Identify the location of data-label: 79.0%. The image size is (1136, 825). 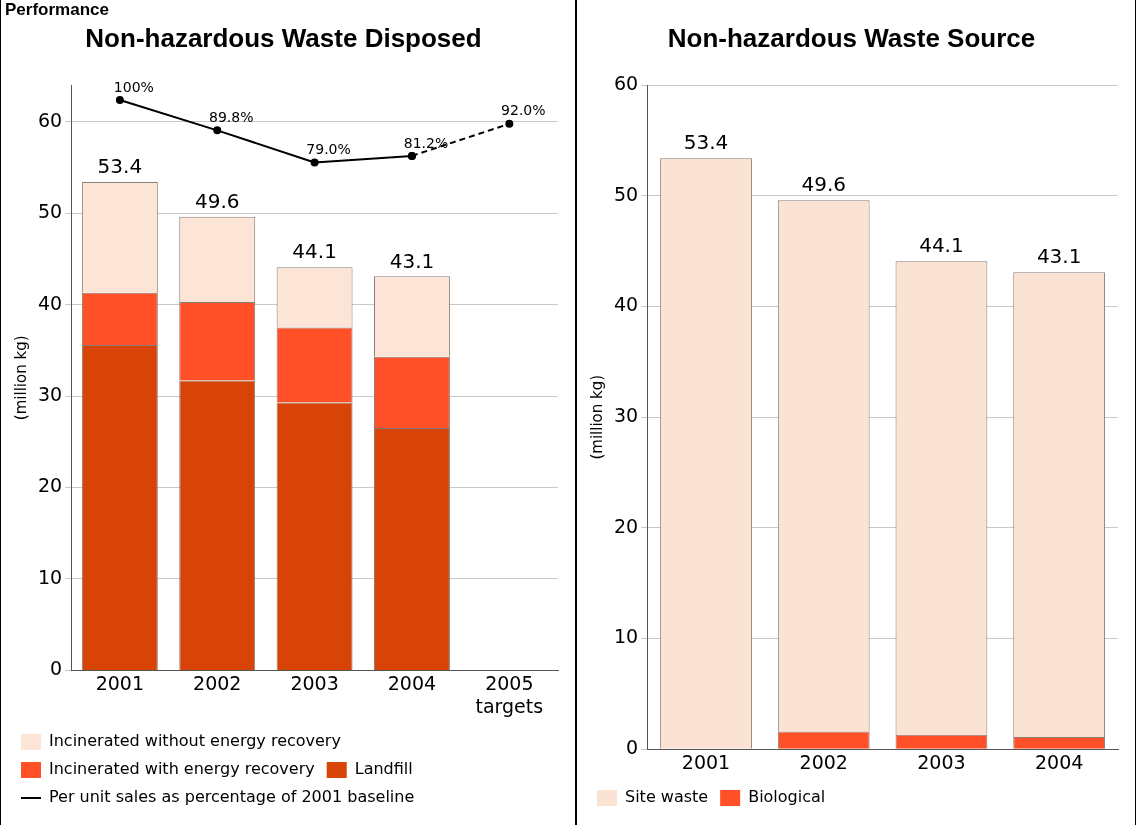
(328, 149).